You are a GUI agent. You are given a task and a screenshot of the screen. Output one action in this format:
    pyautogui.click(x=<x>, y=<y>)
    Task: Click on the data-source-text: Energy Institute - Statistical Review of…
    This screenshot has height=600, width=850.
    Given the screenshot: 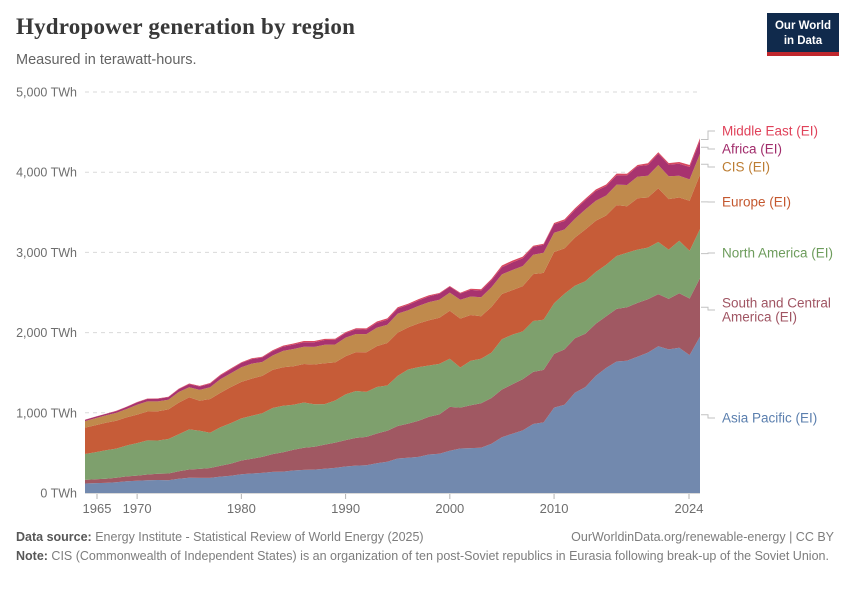 What is the action you would take?
    pyautogui.click(x=257, y=537)
    